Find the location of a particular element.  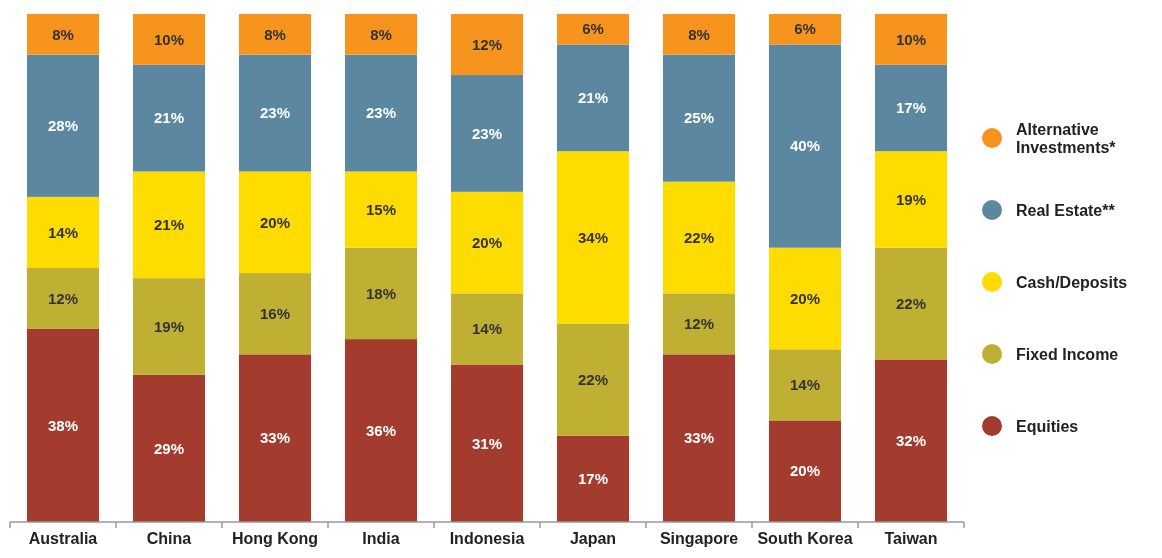

data-label: 6% is located at coordinates (805, 29).